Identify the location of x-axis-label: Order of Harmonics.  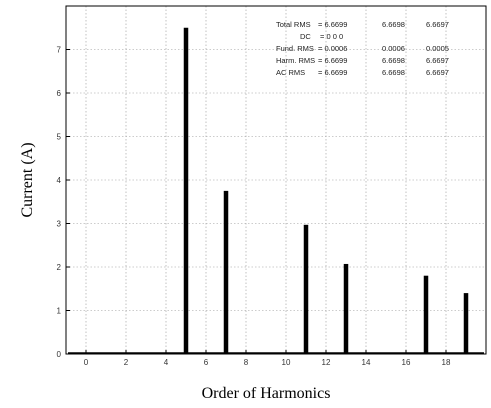
(266, 393).